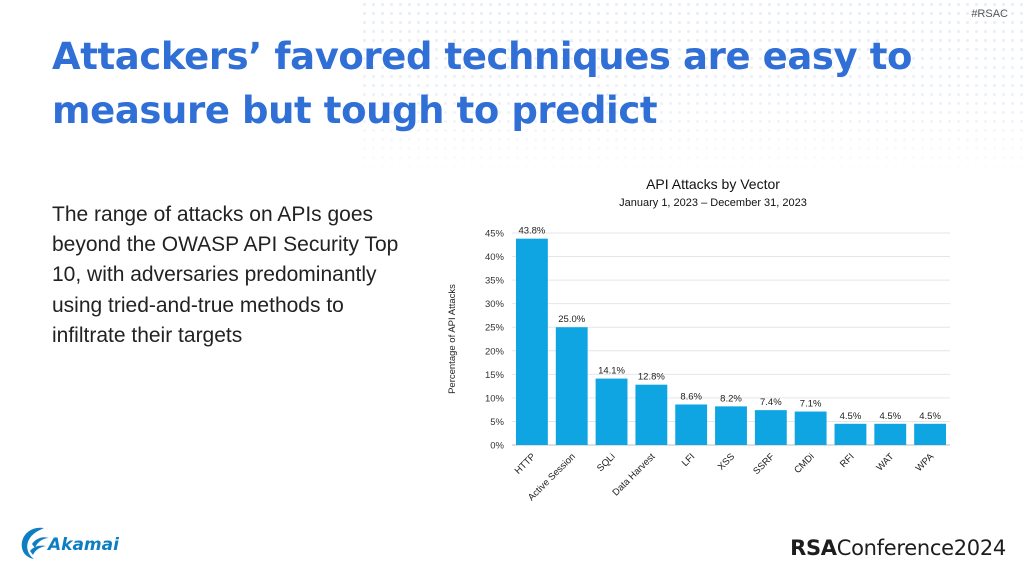 The image size is (1024, 576). I want to click on y-tick-label: 0%, so click(497, 446).